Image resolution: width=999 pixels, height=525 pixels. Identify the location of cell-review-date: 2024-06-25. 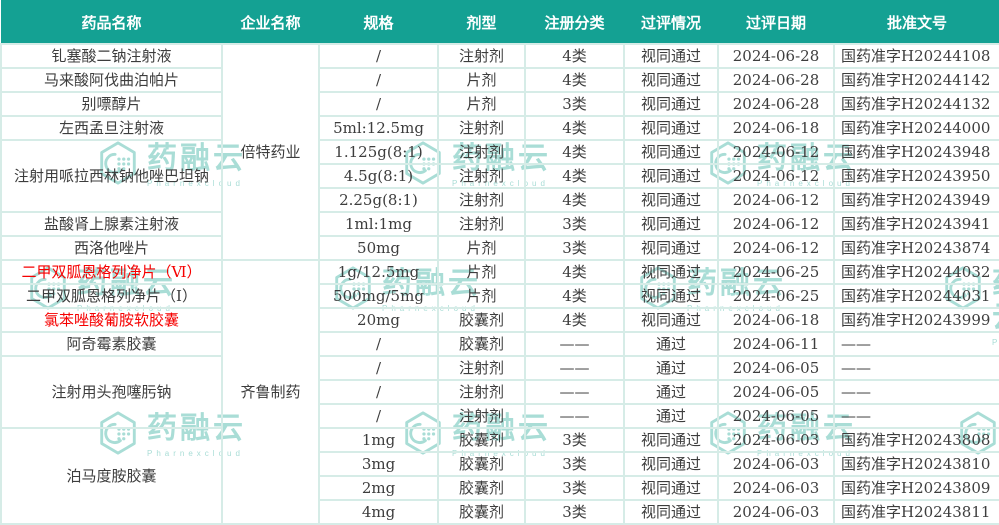
(776, 296).